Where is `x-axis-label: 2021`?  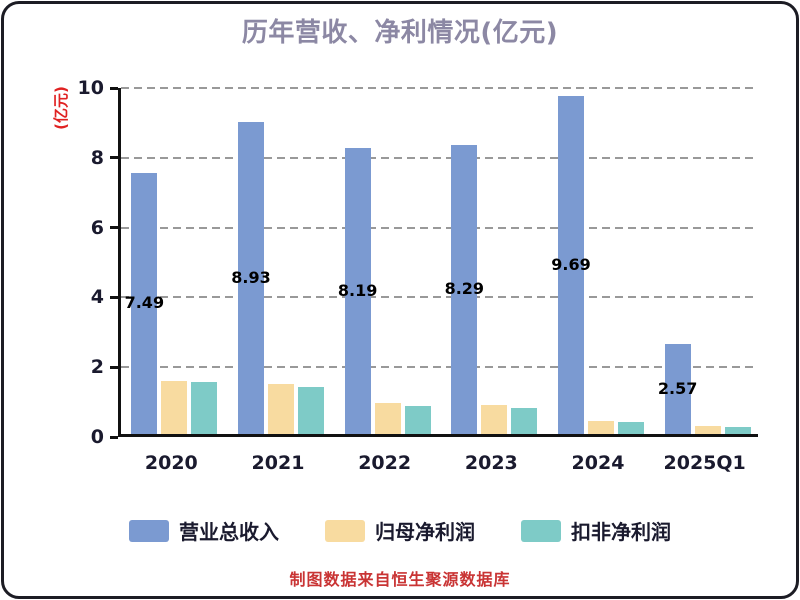
x-axis-label: 2021 is located at coordinates (278, 463).